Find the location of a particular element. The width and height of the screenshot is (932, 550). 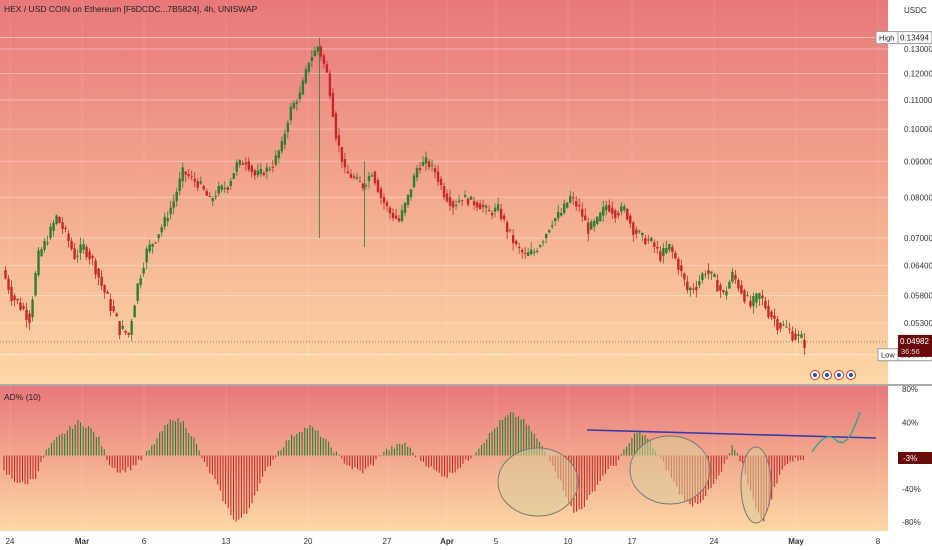

indicator-current-box is located at coordinates (915, 457).